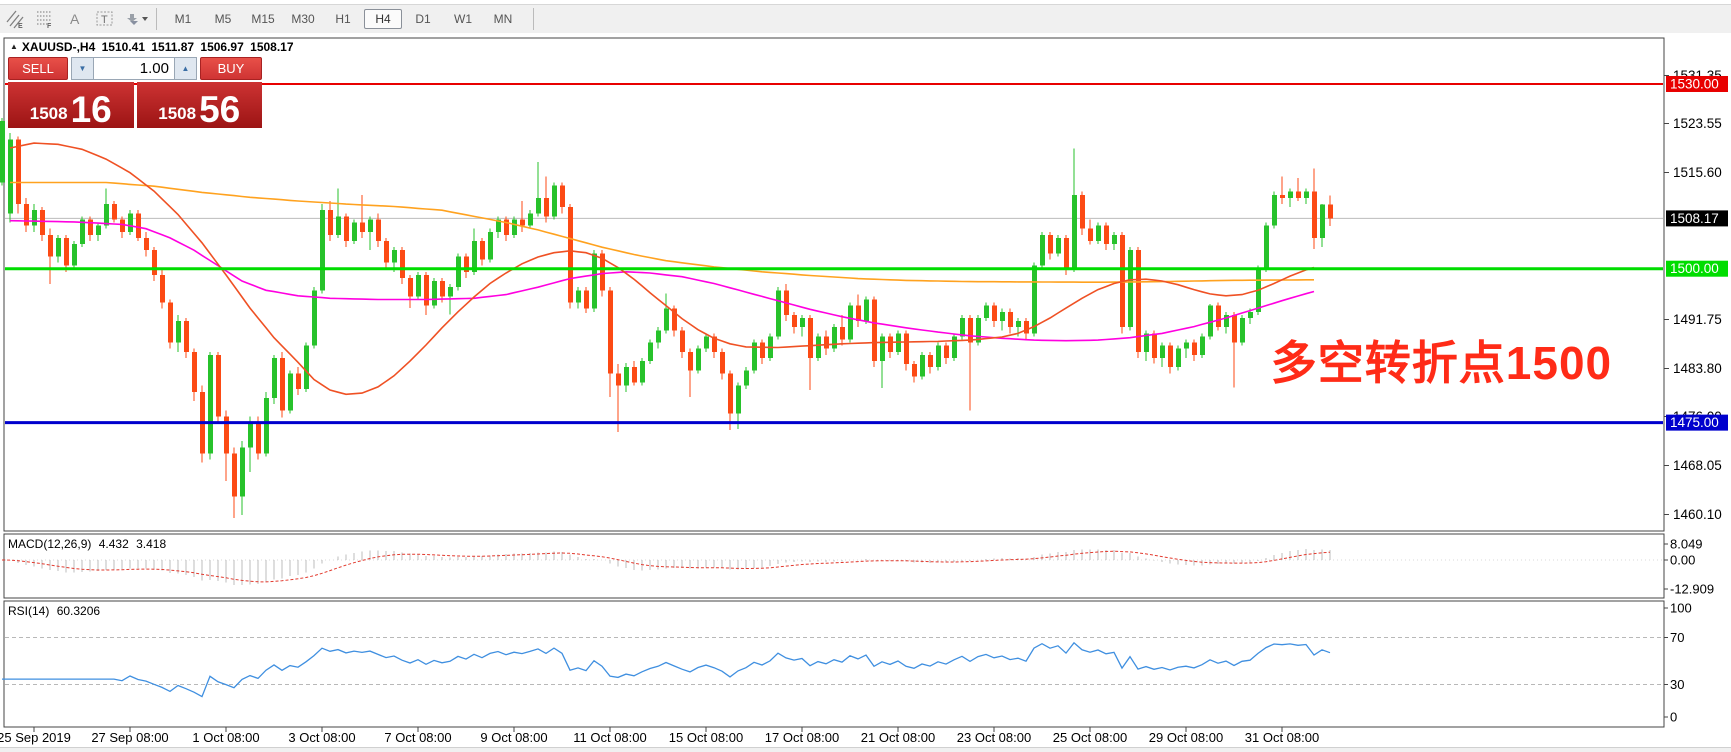  What do you see at coordinates (321, 737) in the screenshot?
I see `svg-text: 3 Oct 08:00` at bounding box center [321, 737].